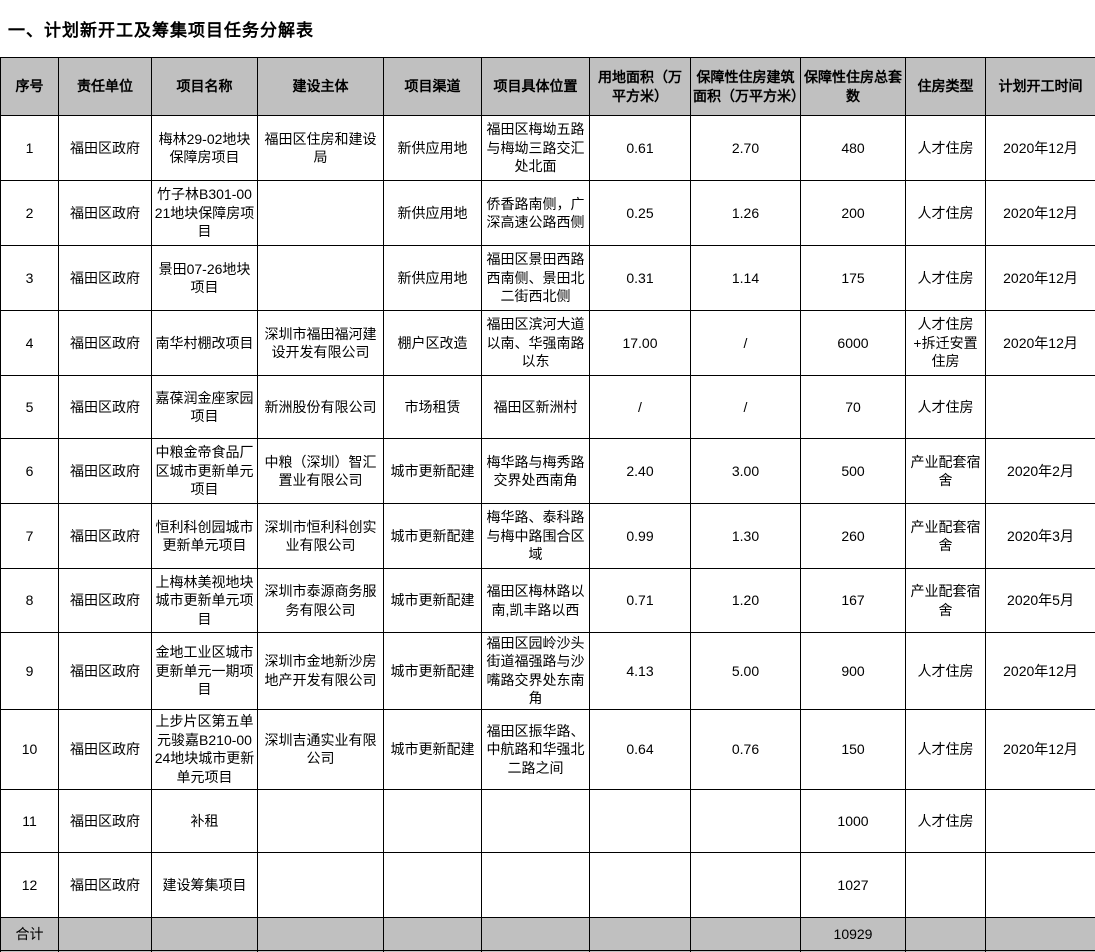 This screenshot has height=952, width=1095. Describe the element at coordinates (853, 343) in the screenshot. I see `cell: 6000` at that location.